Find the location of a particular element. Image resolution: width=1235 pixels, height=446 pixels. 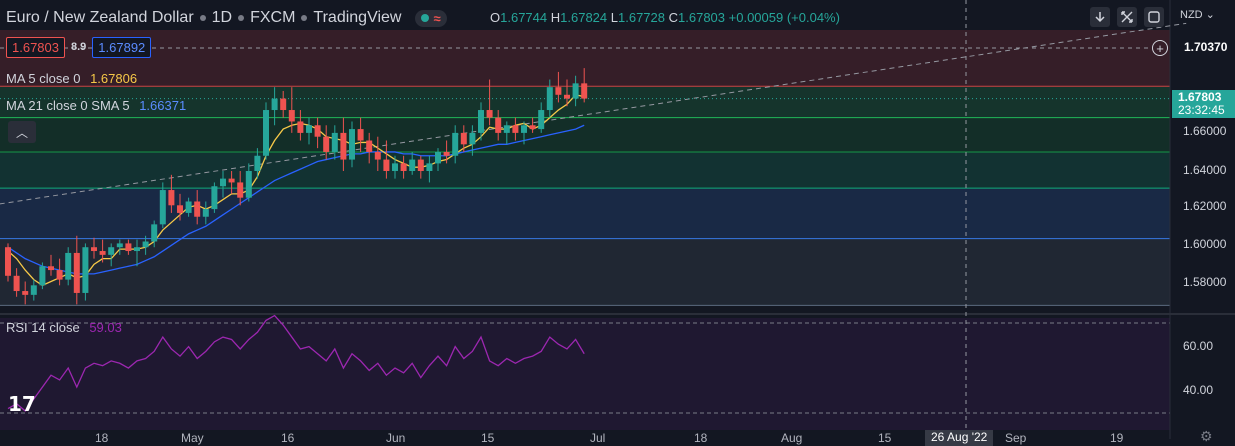

interval-label: 1D is located at coordinates (222, 17).